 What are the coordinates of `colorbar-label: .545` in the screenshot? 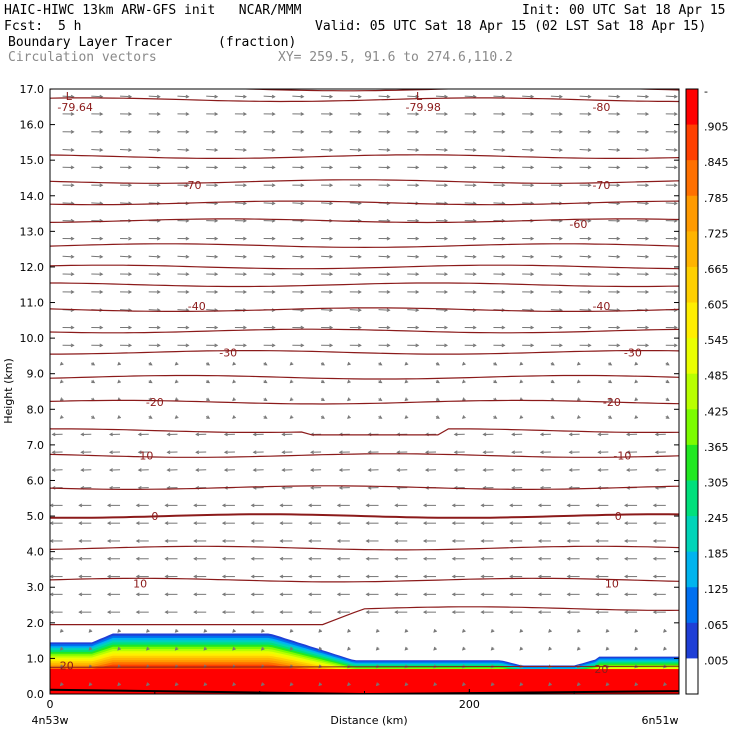 It's located at (716, 340).